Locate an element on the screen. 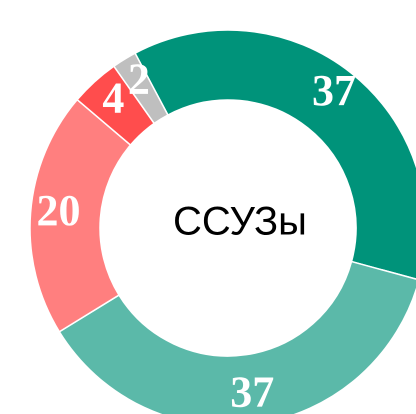  data-label: 4 is located at coordinates (113, 98).